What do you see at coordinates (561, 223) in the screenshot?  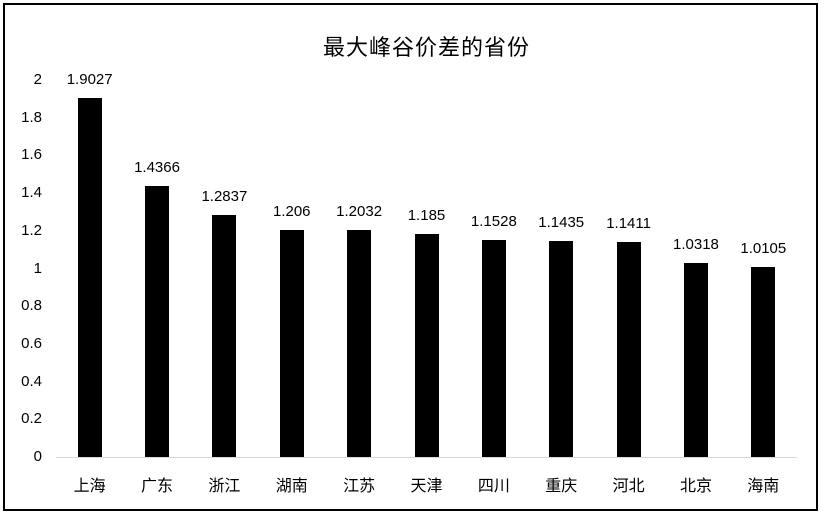 I see `bar-value-label: 1.1435` at bounding box center [561, 223].